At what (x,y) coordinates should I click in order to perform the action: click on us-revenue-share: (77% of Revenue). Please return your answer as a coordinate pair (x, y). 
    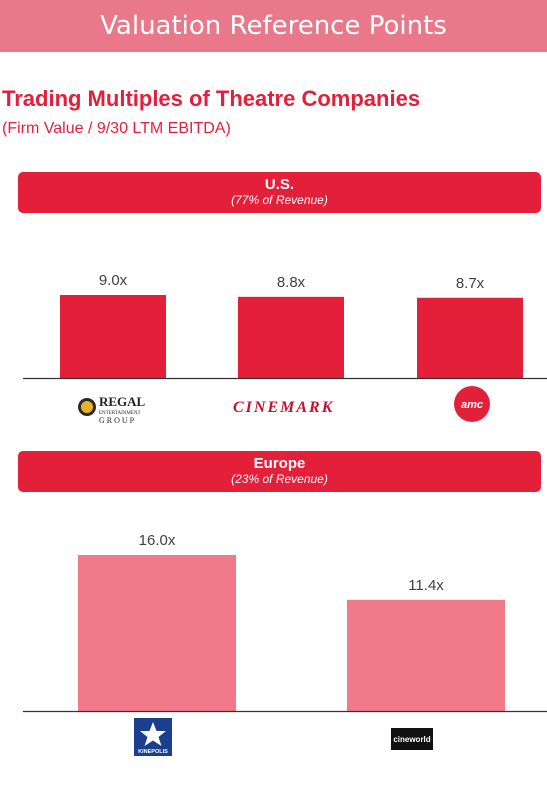
    Looking at the image, I should click on (279, 200).